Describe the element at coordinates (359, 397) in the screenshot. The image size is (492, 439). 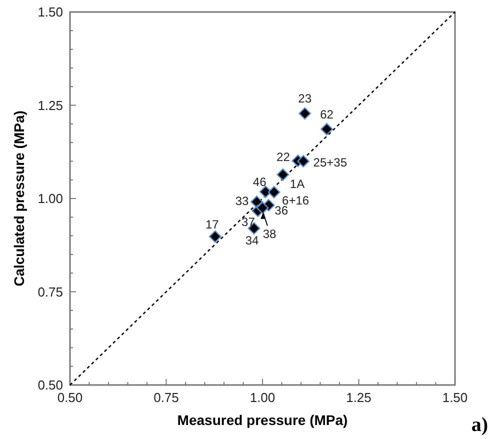
I see `x-tick-label: 1.25` at that location.